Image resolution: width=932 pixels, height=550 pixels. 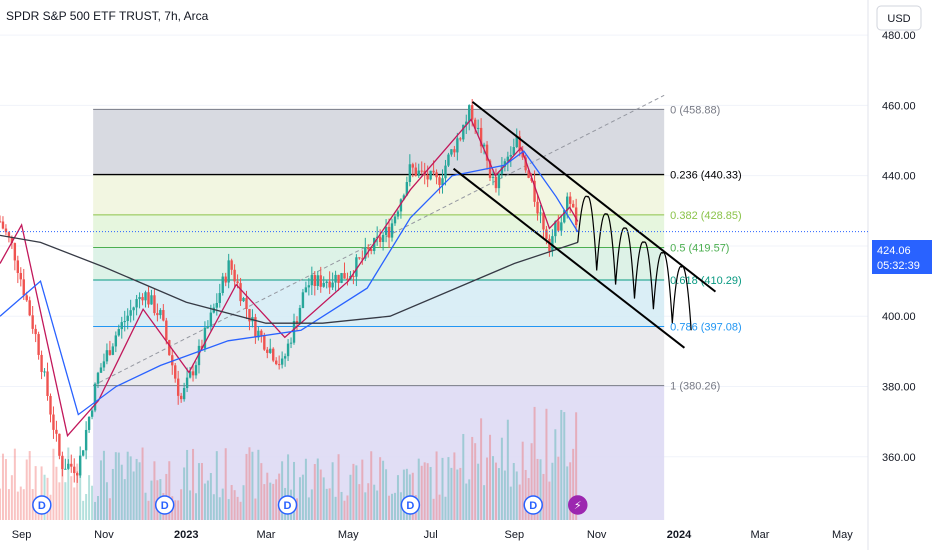 What do you see at coordinates (265, 535) in the screenshot?
I see `time-tick-label: Mar` at bounding box center [265, 535].